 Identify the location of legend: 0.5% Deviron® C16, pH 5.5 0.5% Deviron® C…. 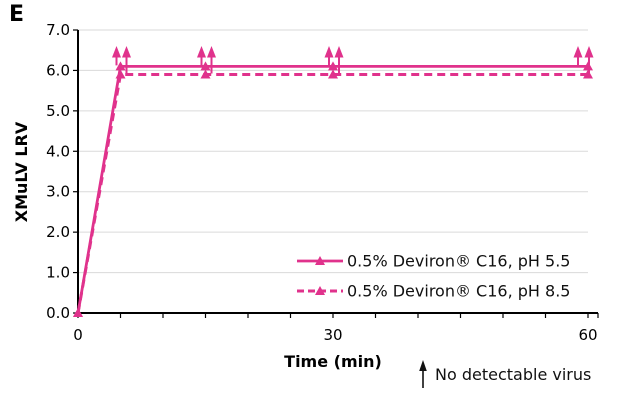
(433, 276).